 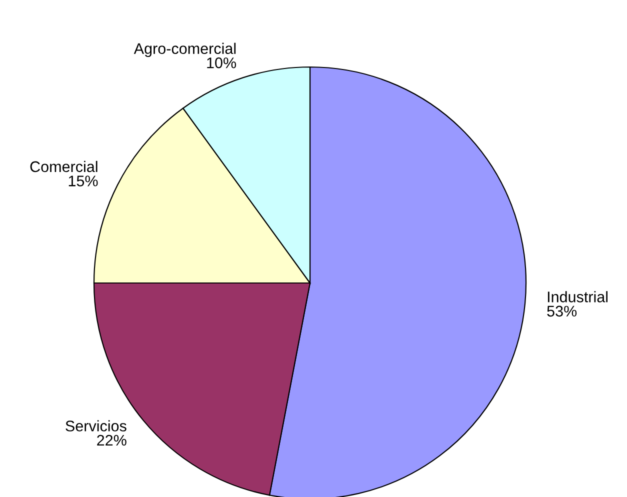 What do you see at coordinates (578, 296) in the screenshot?
I see `slice-label: Industrial` at bounding box center [578, 296].